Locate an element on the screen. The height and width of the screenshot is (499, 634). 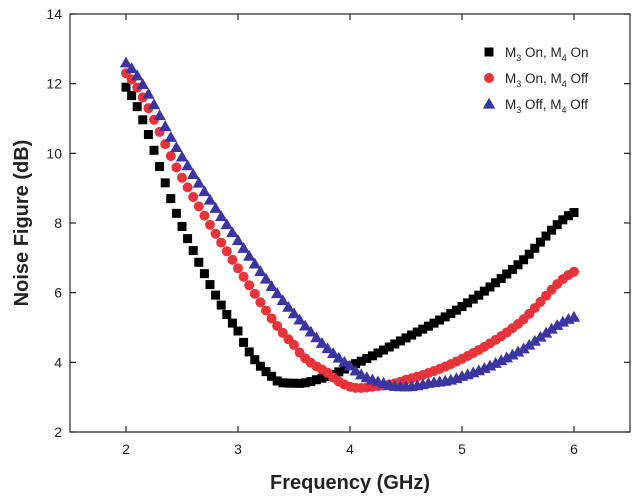
legend-text-part: Off, M is located at coordinates (541, 104).